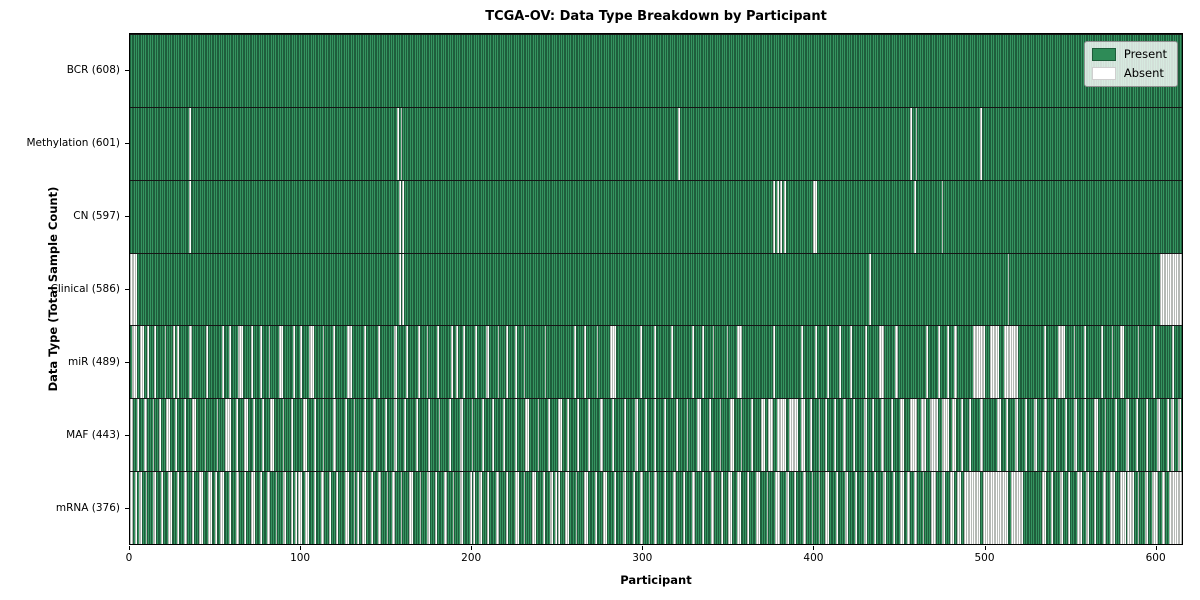  What do you see at coordinates (656, 70) in the screenshot?
I see `heatmap-row-bcr` at bounding box center [656, 70].